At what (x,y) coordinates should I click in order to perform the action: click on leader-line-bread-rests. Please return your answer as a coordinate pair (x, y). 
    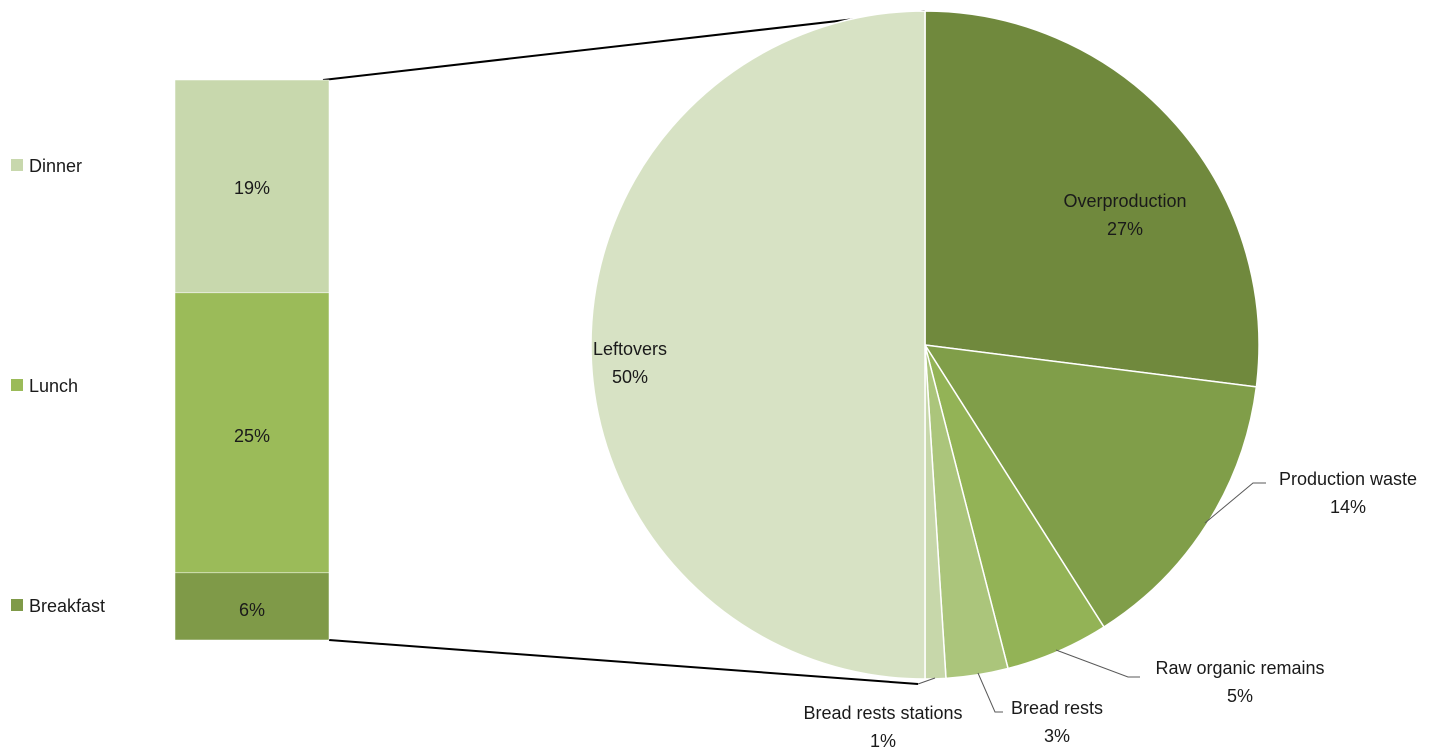
    Looking at the image, I should click on (990, 692).